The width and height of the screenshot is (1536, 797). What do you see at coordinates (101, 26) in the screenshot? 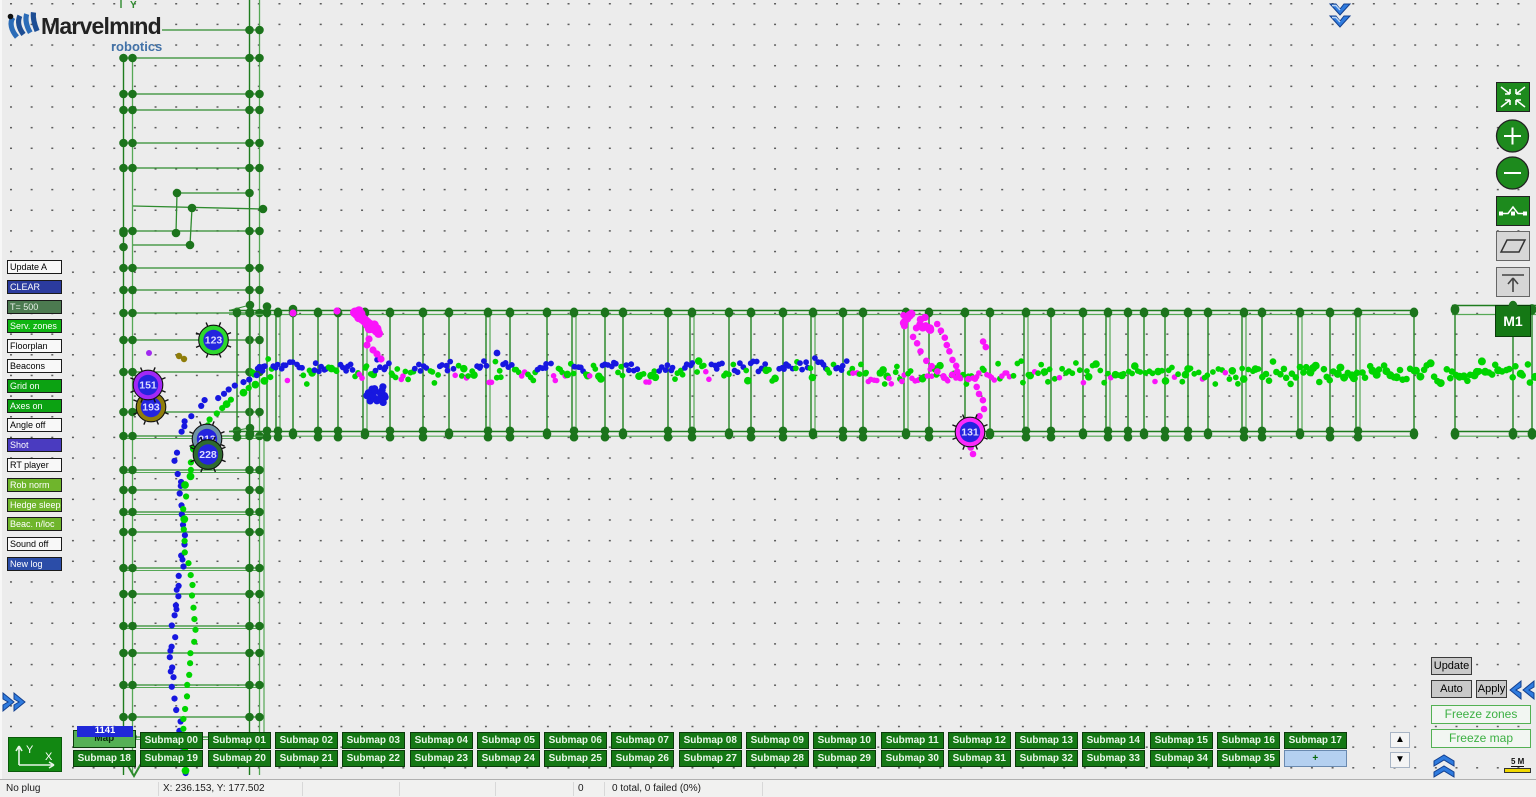
I see `svg-text: Marvelmınd` at bounding box center [101, 26].